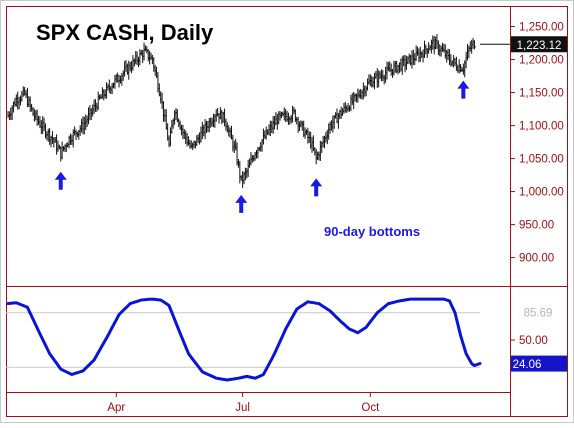  Describe the element at coordinates (370, 408) in the screenshot. I see `month-label: Oct` at that location.